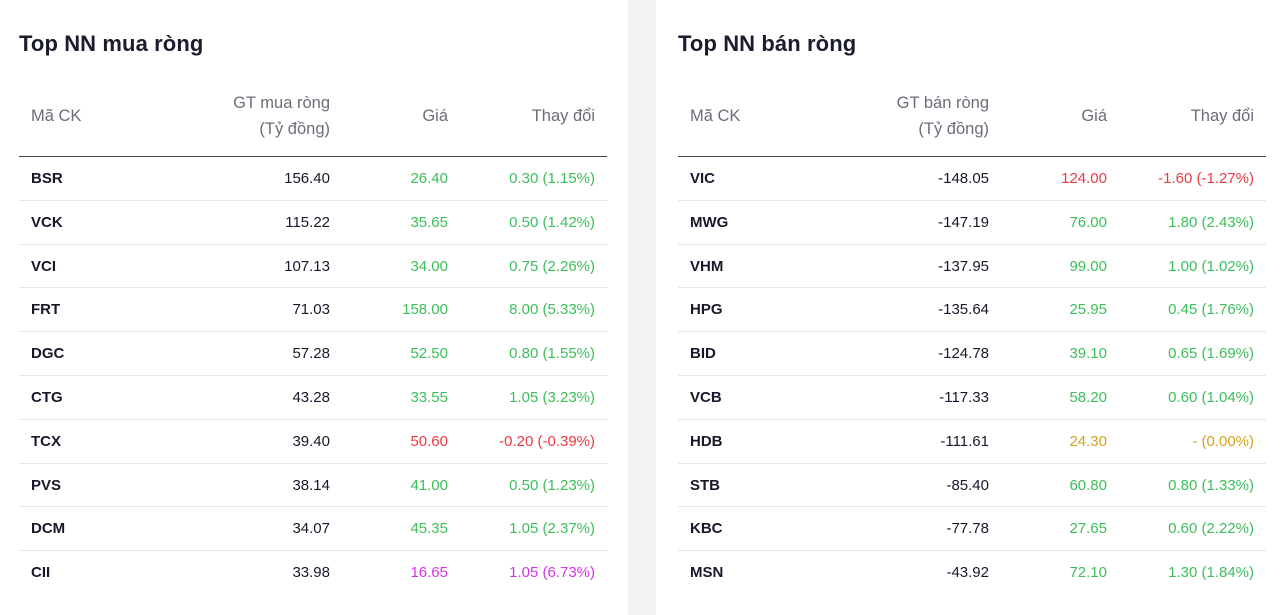  Describe the element at coordinates (967, 529) in the screenshot. I see `net-value-cell: -77.78` at that location.